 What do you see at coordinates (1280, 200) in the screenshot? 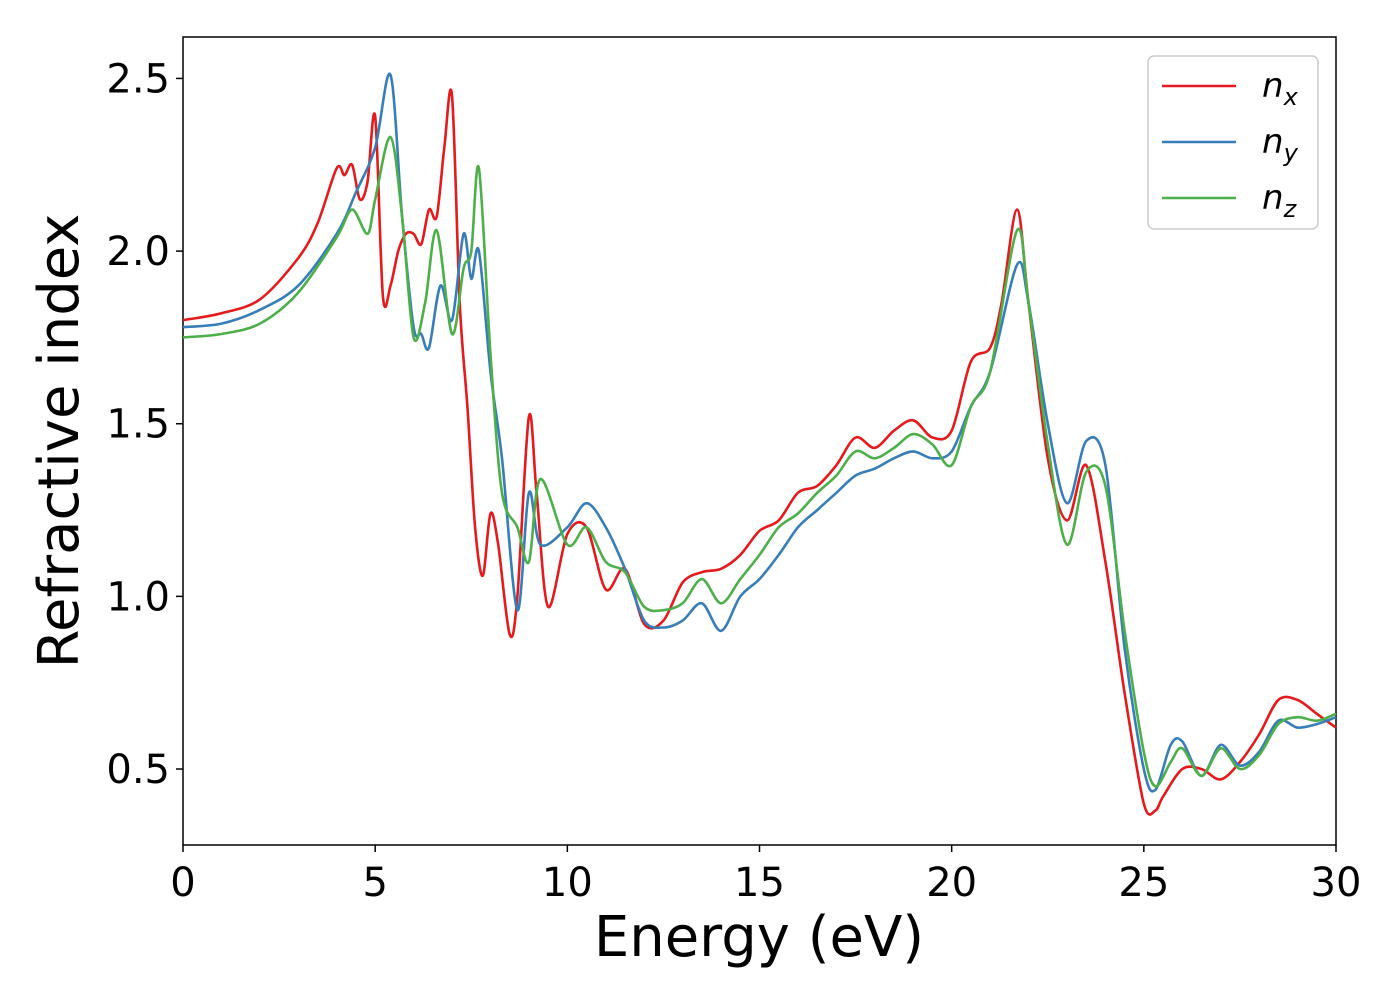
I see `legend-label-nz: nz` at bounding box center [1280, 200].